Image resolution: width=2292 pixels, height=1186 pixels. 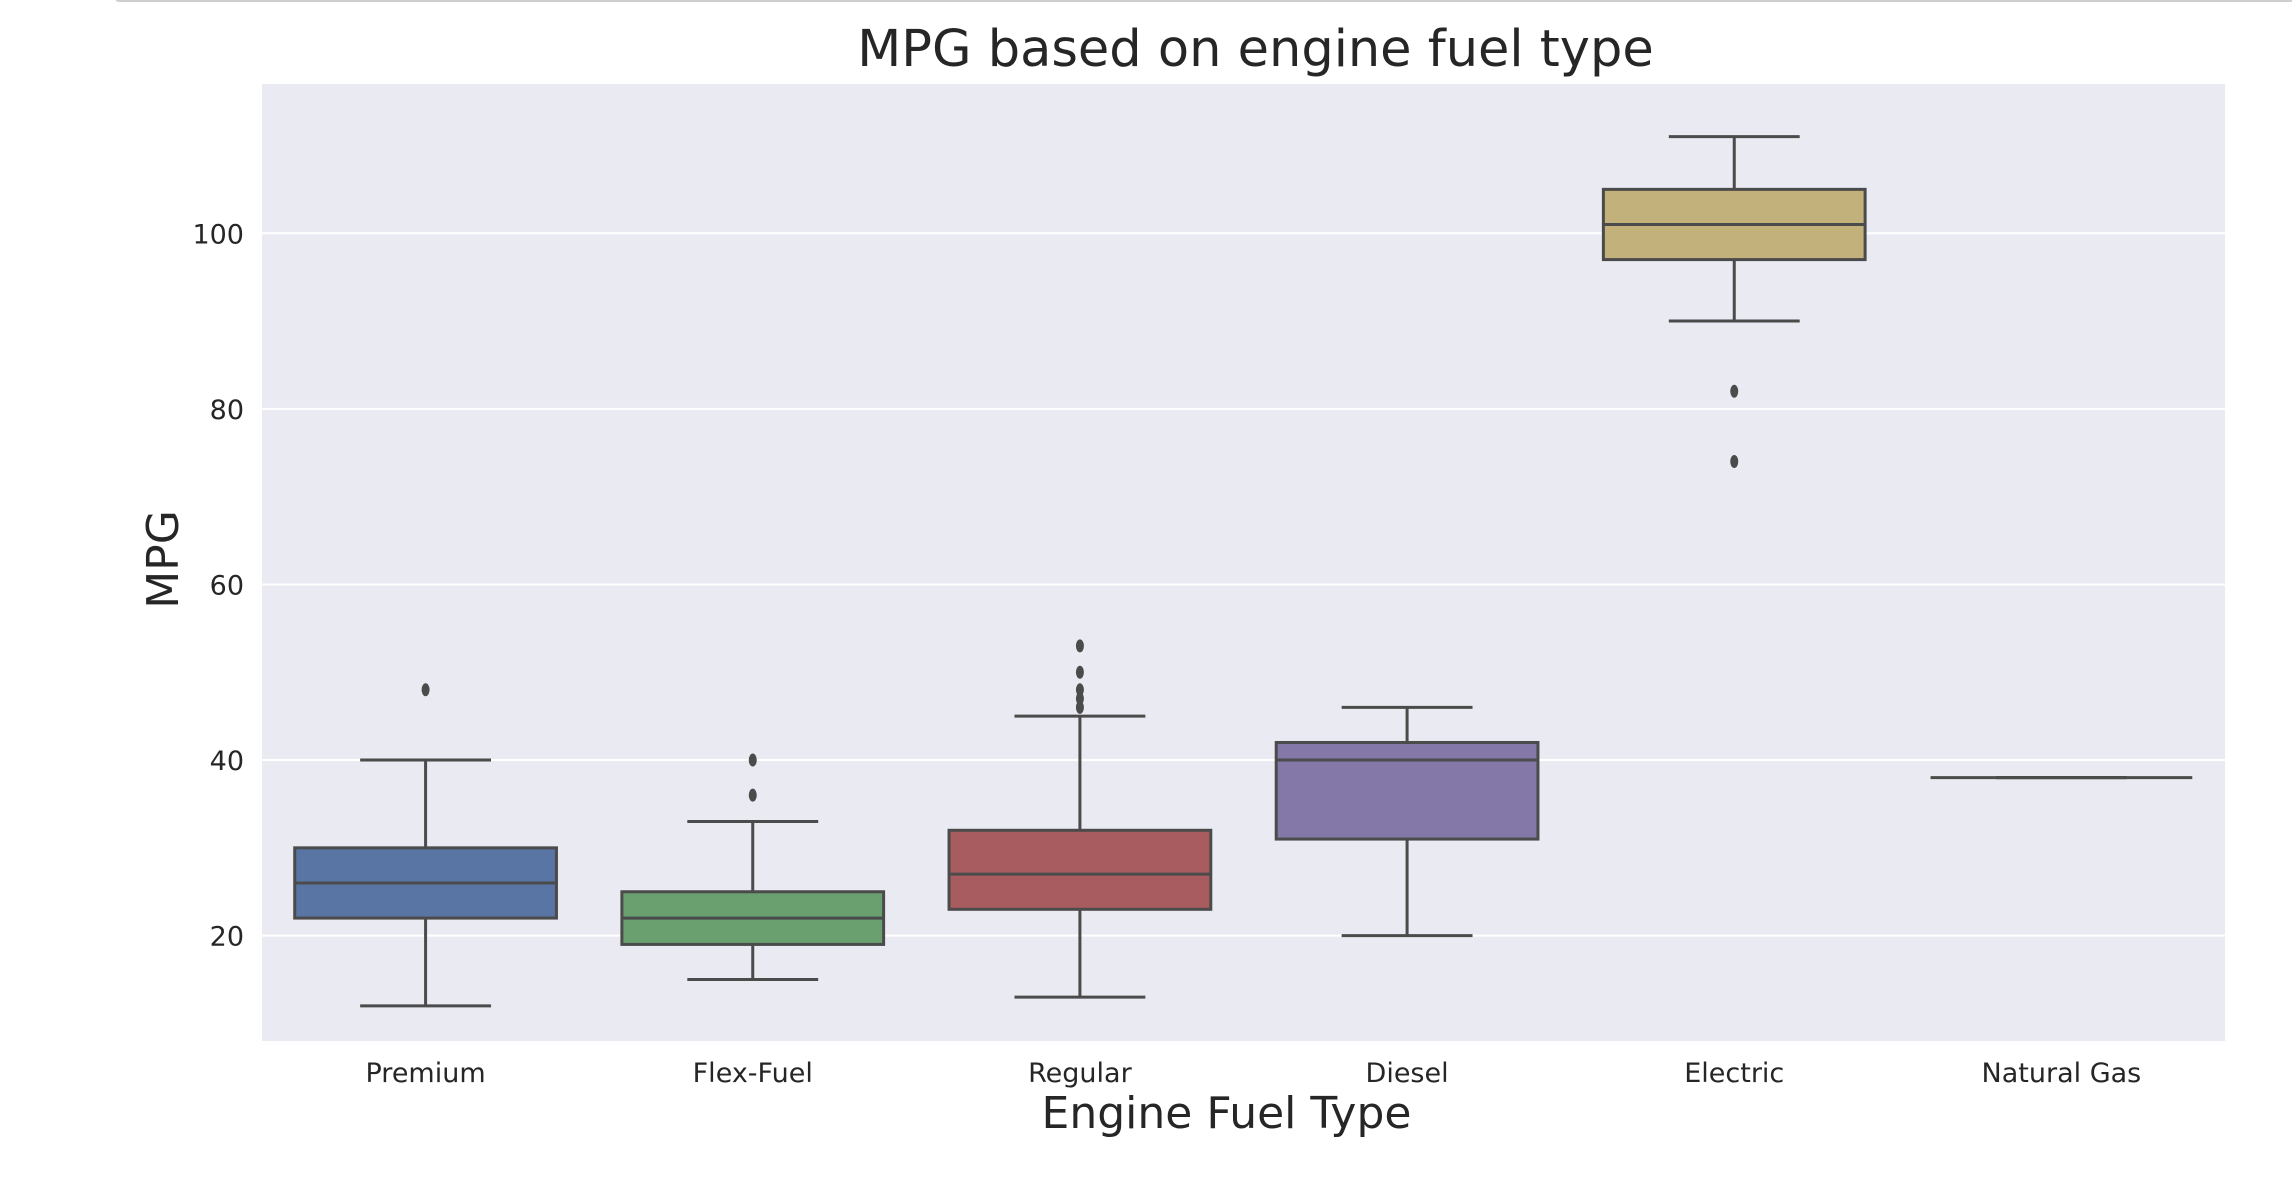 I want to click on x-tick-label-diesel: Diesel, so click(x=1407, y=1073).